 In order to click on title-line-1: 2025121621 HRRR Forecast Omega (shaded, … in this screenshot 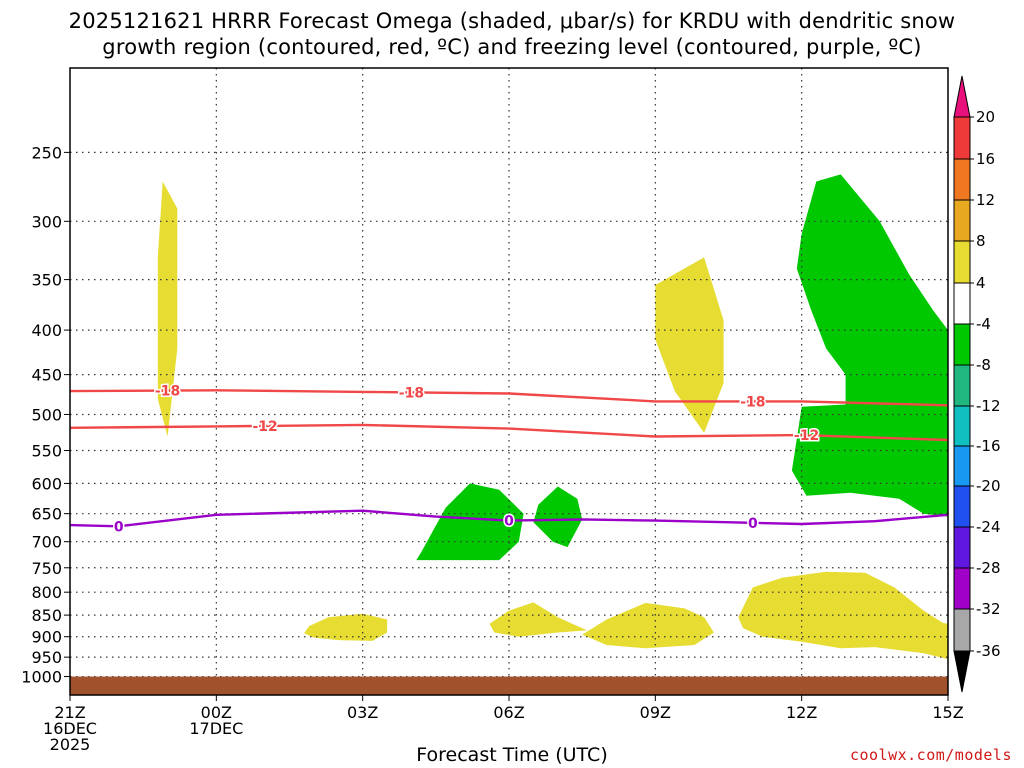, I will do `click(512, 21)`.